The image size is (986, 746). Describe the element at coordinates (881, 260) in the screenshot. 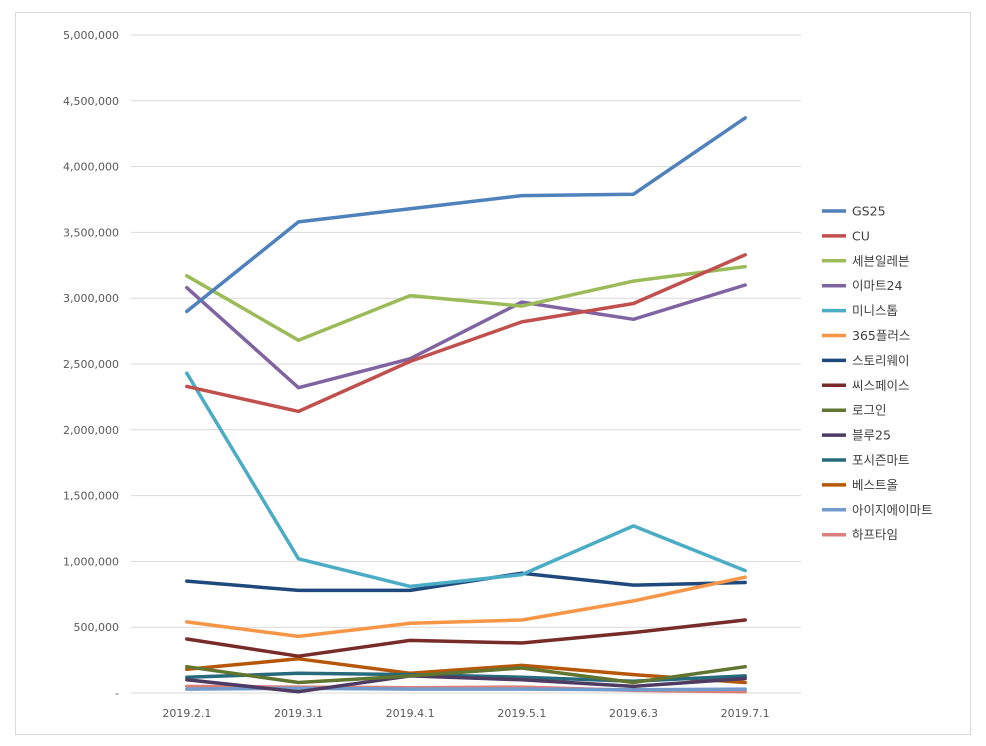

I see `legend-label: 세븐일레븐` at that location.